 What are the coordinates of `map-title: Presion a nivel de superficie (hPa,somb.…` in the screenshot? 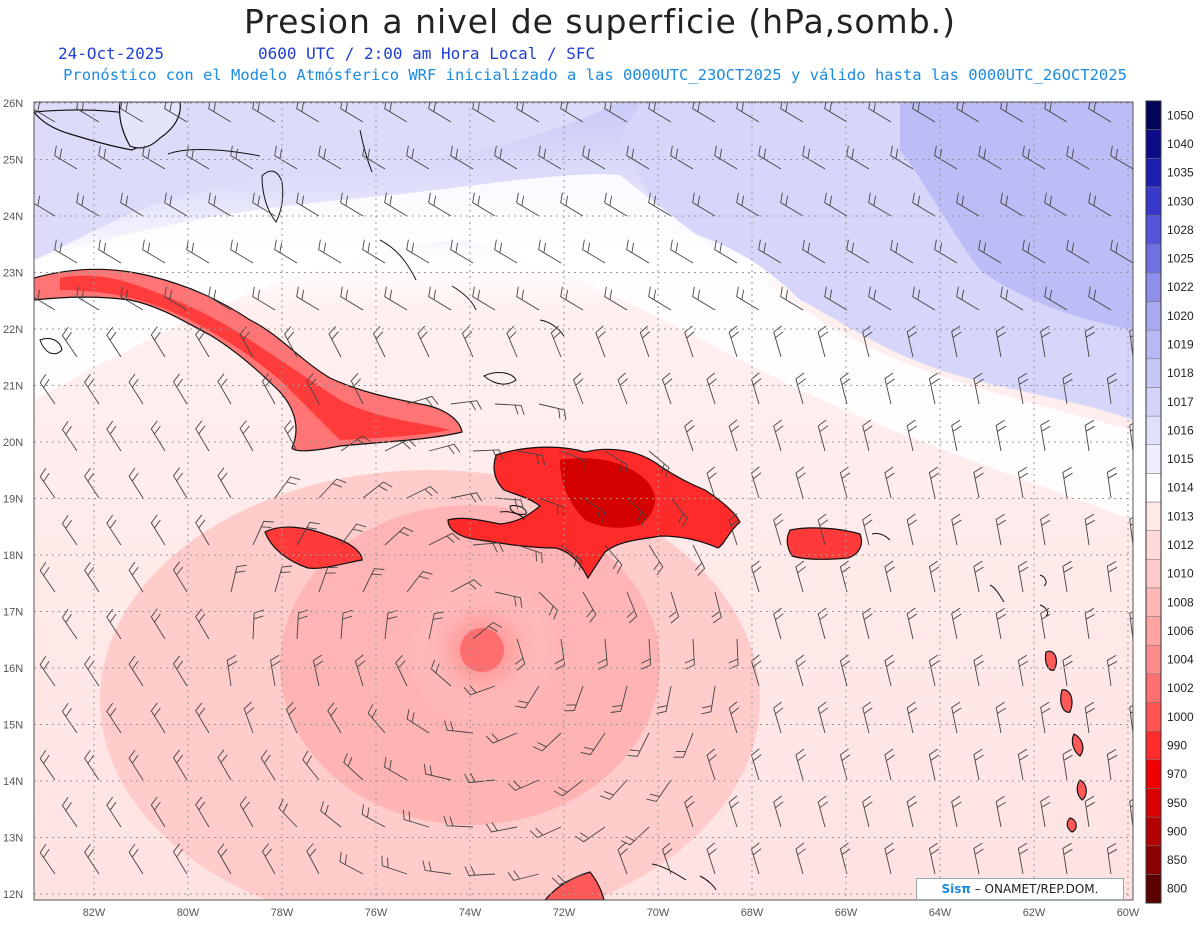 It's located at (600, 21).